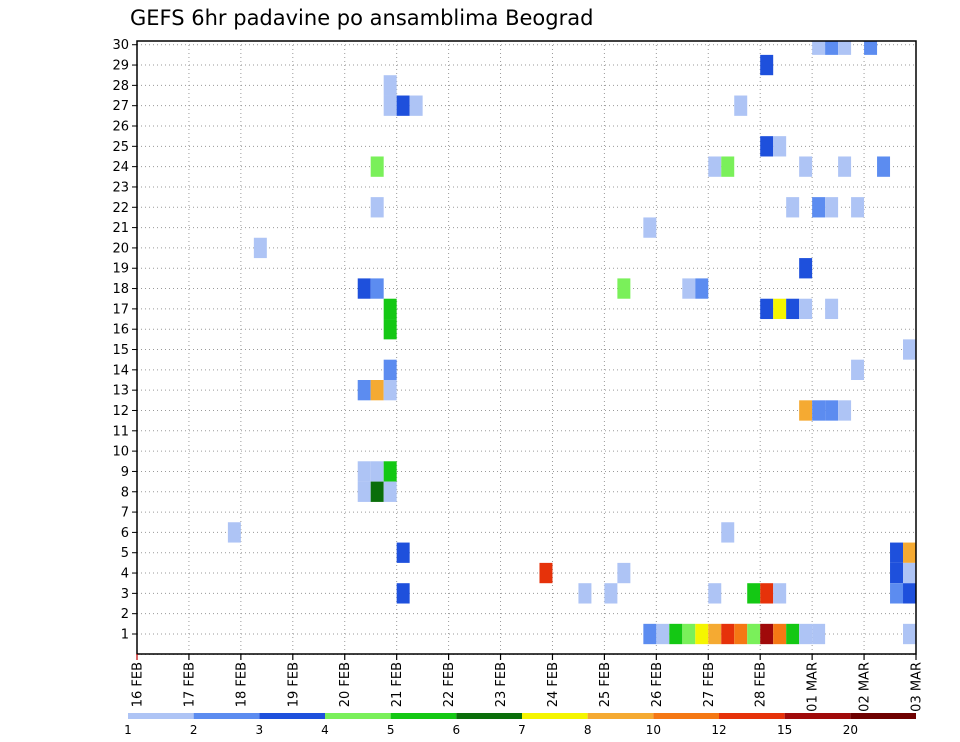 The width and height of the screenshot is (960, 742). What do you see at coordinates (194, 730) in the screenshot?
I see `legend-label: 2` at bounding box center [194, 730].